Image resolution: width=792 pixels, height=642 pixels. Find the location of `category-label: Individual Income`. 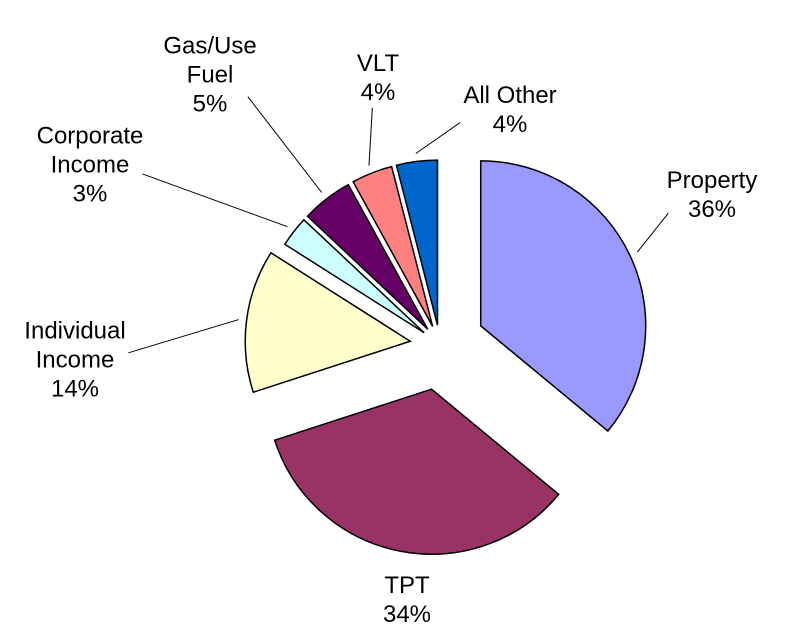

category-label: Individual Income is located at coordinates (75, 345).